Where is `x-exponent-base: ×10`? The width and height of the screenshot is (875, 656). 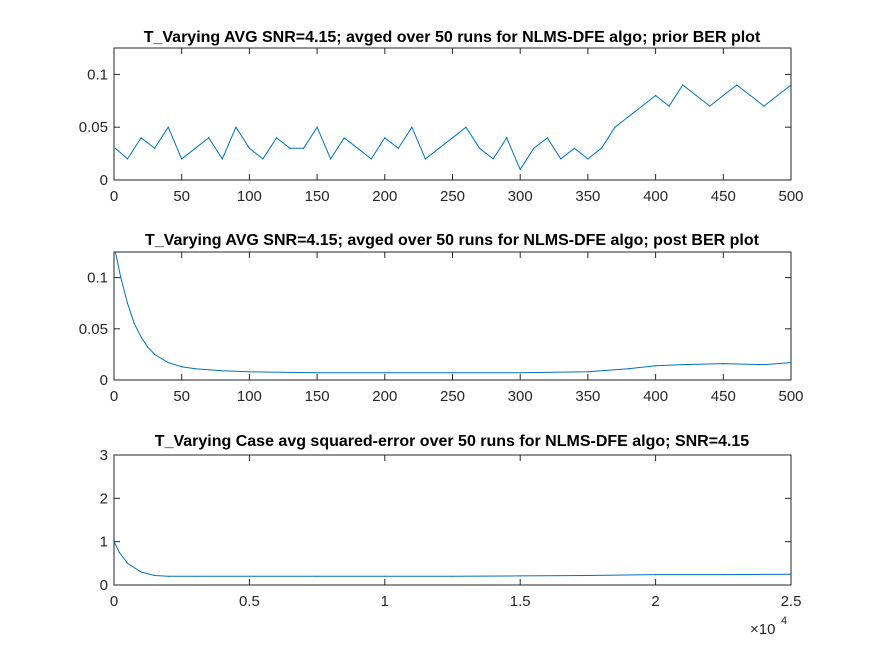
x-exponent-base: ×10 is located at coordinates (762, 629).